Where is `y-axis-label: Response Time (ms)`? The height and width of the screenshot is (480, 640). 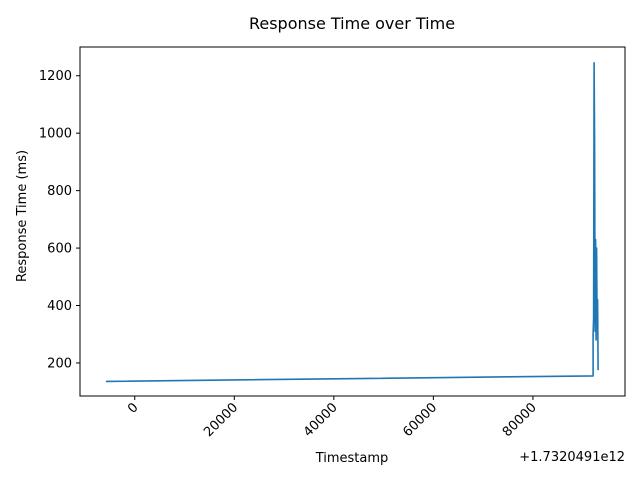 y-axis-label: Response Time (ms) is located at coordinates (22, 216).